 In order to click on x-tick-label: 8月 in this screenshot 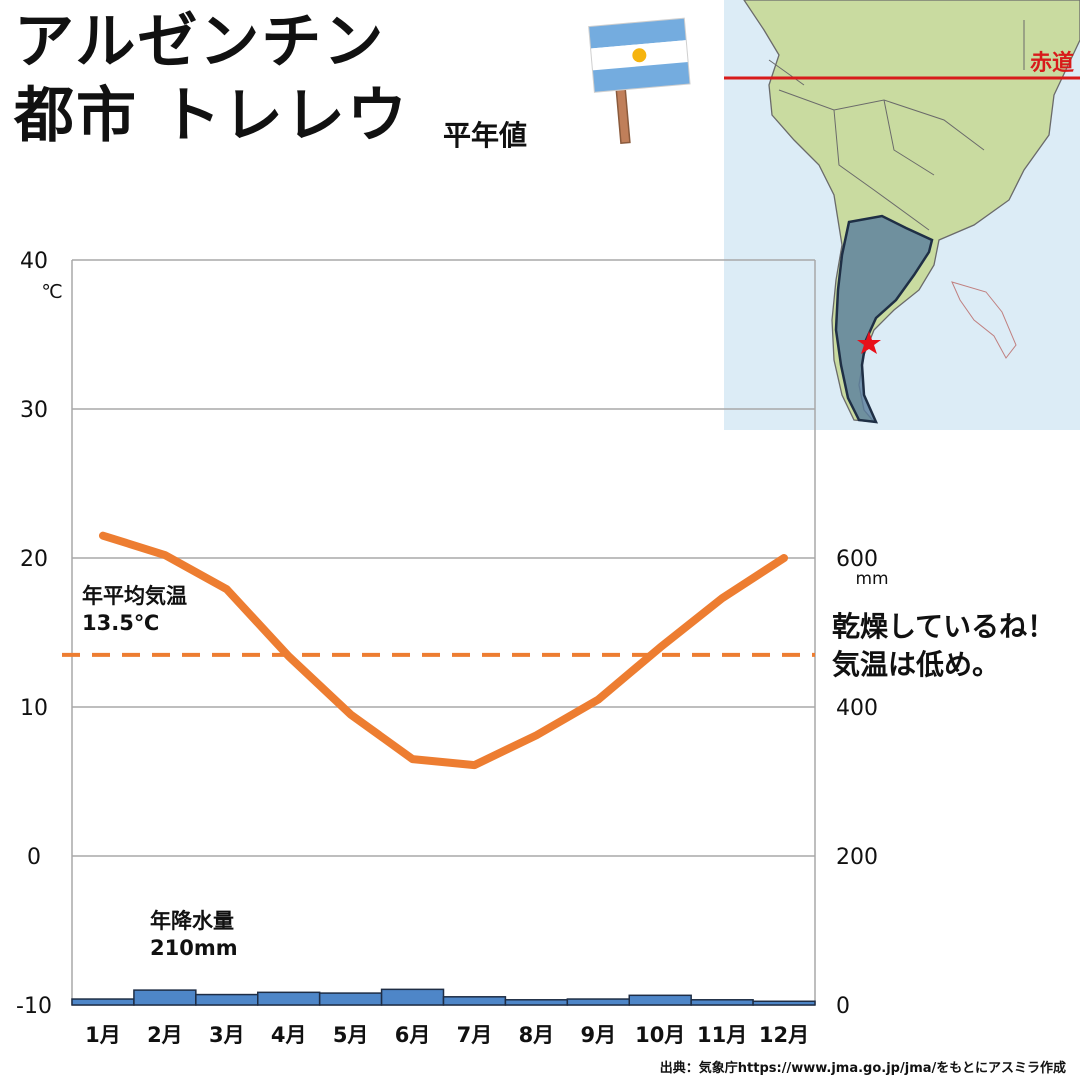, I will do `click(537, 1035)`.